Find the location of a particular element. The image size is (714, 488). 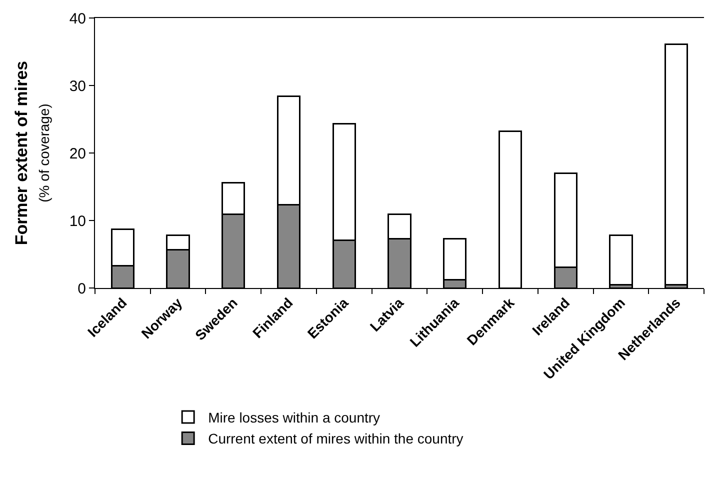

y-tick-label: 30 is located at coordinates (77, 86).